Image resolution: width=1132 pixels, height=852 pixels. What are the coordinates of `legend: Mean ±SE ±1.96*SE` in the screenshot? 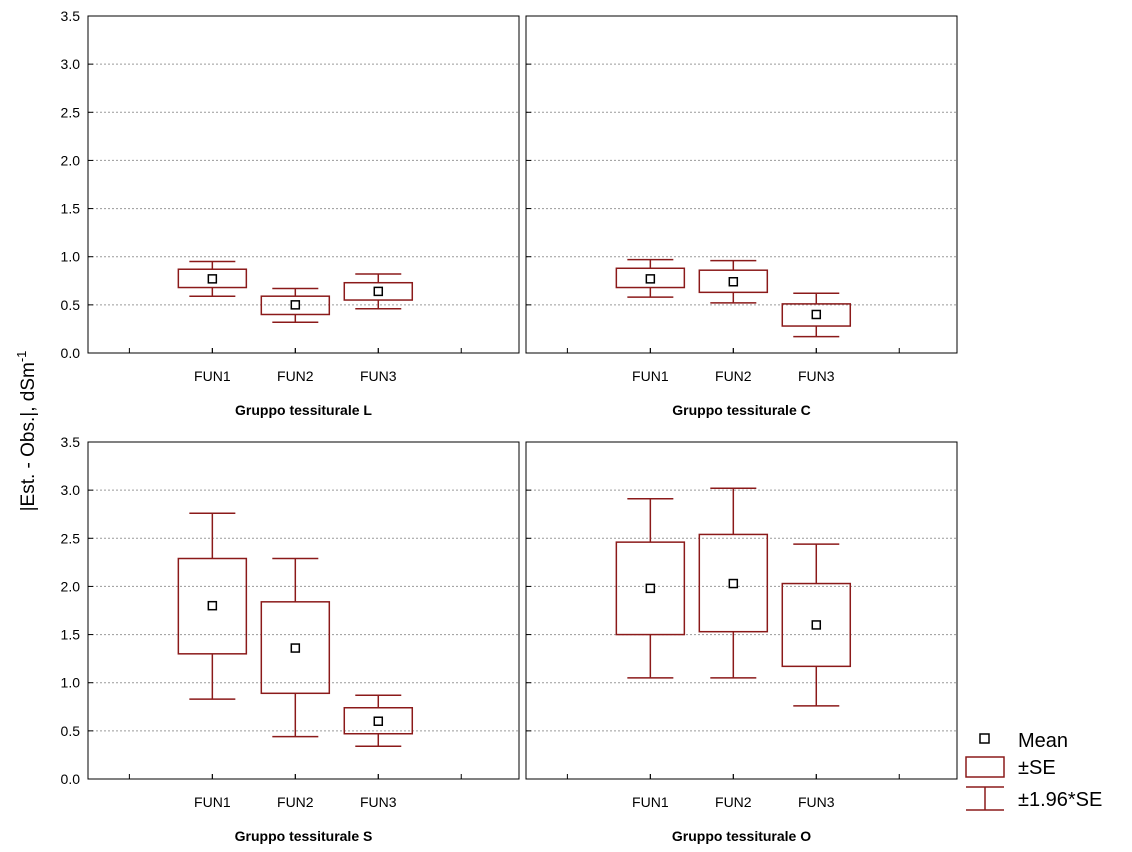 It's located at (1033, 770).